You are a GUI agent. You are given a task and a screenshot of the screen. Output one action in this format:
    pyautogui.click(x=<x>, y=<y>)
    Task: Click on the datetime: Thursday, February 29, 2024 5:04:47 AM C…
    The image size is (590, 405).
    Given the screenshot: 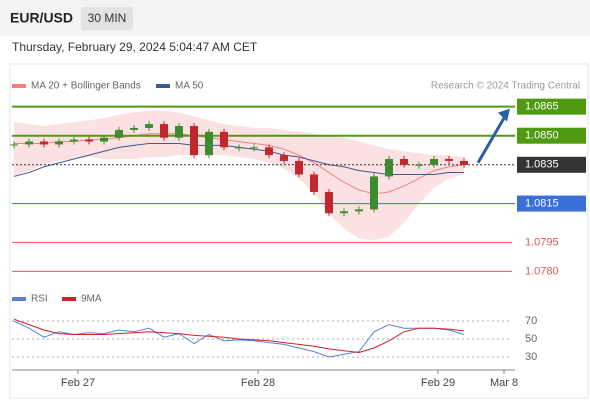 What is the action you would take?
    pyautogui.click(x=135, y=47)
    